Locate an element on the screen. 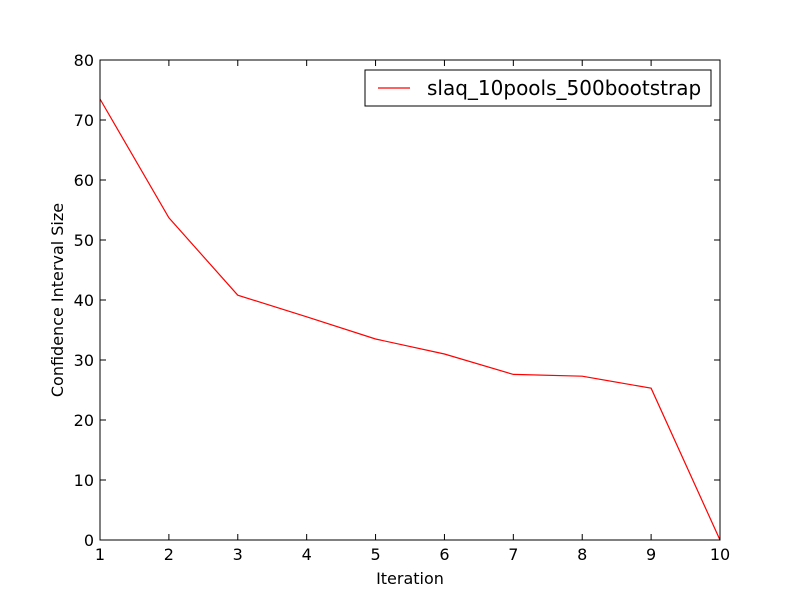 The image size is (800, 600). y-tick-label: 30 is located at coordinates (84, 360).